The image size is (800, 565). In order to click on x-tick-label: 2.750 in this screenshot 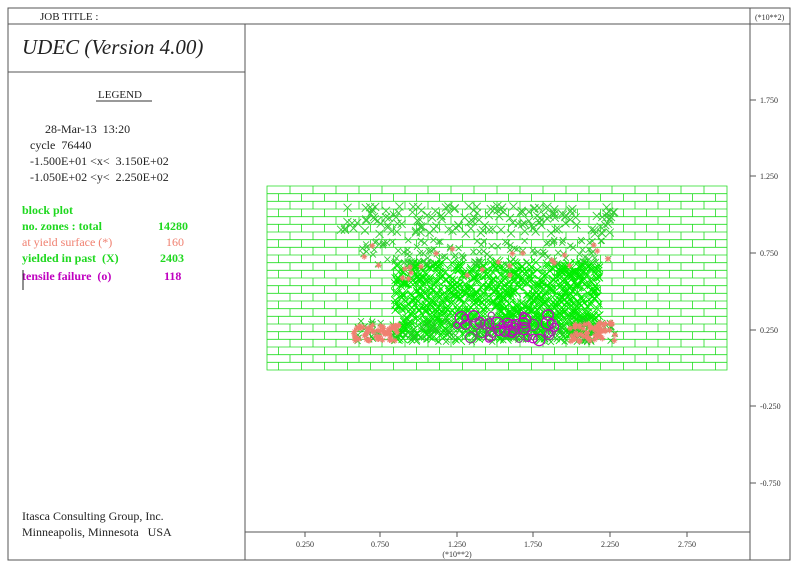, I will do `click(687, 544)`.